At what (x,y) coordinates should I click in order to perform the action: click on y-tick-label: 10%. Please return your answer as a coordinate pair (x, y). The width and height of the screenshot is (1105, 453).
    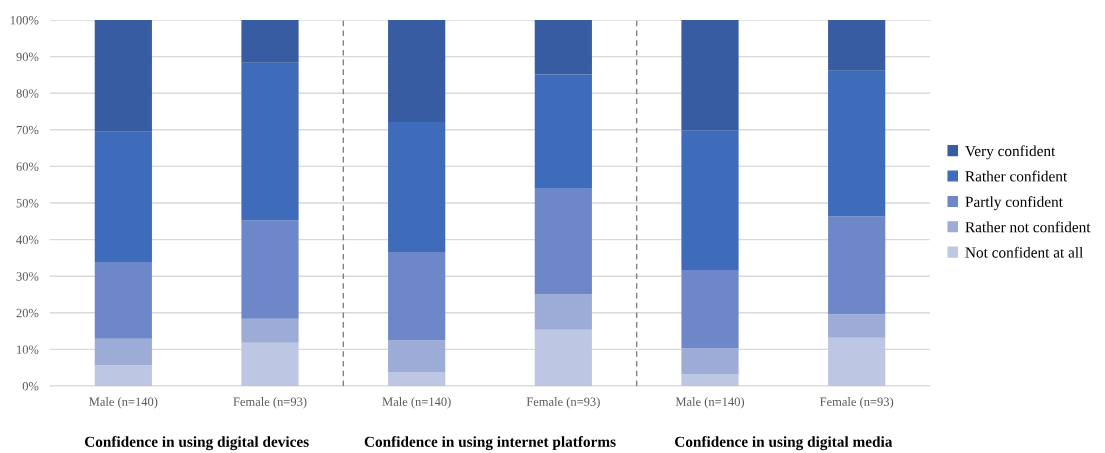
    Looking at the image, I should click on (28, 349).